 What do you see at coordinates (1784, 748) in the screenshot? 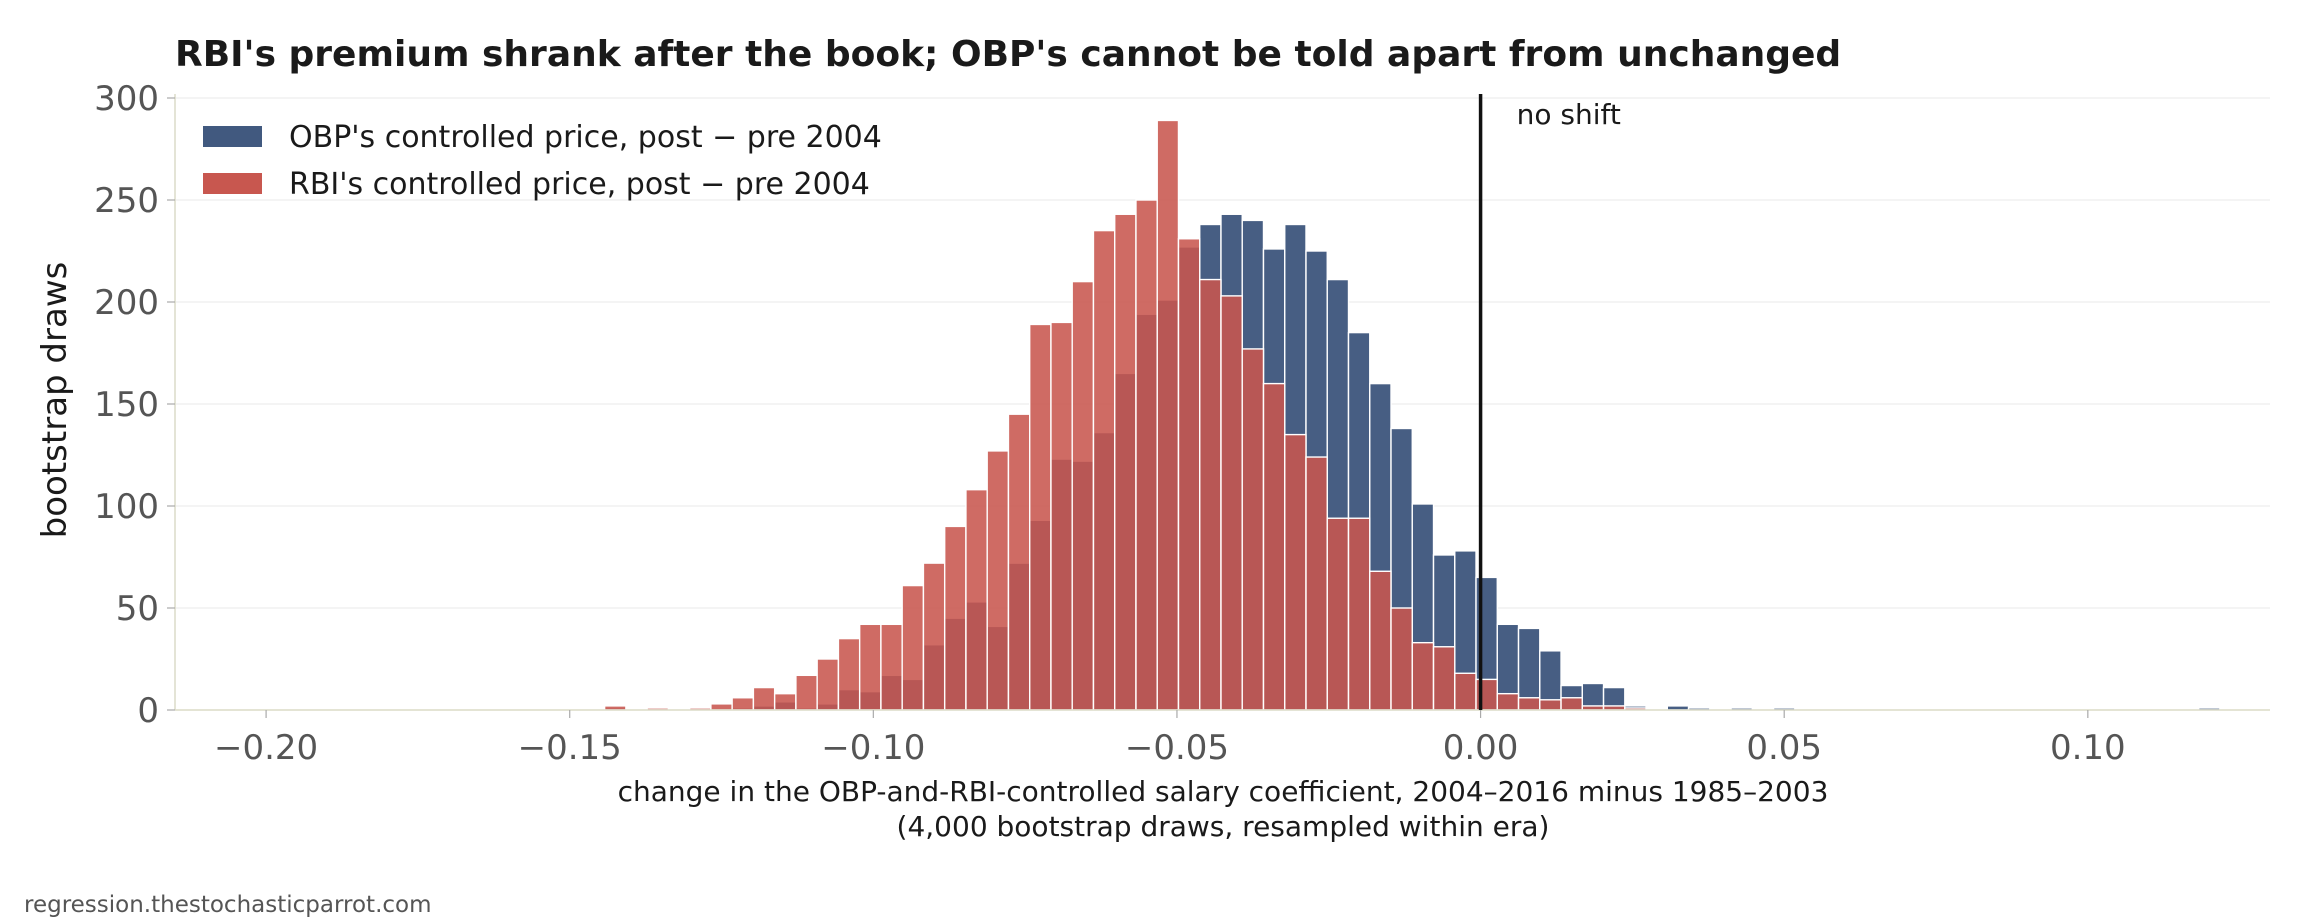
I see `x-tick-label: 0.05` at bounding box center [1784, 748].